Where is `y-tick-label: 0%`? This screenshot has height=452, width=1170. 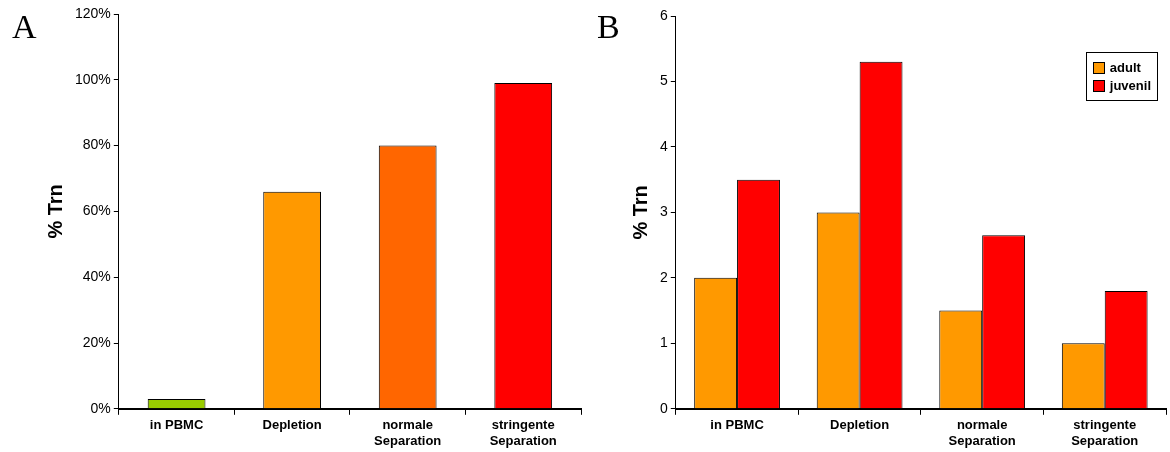 y-tick-label: 0% is located at coordinates (100, 407).